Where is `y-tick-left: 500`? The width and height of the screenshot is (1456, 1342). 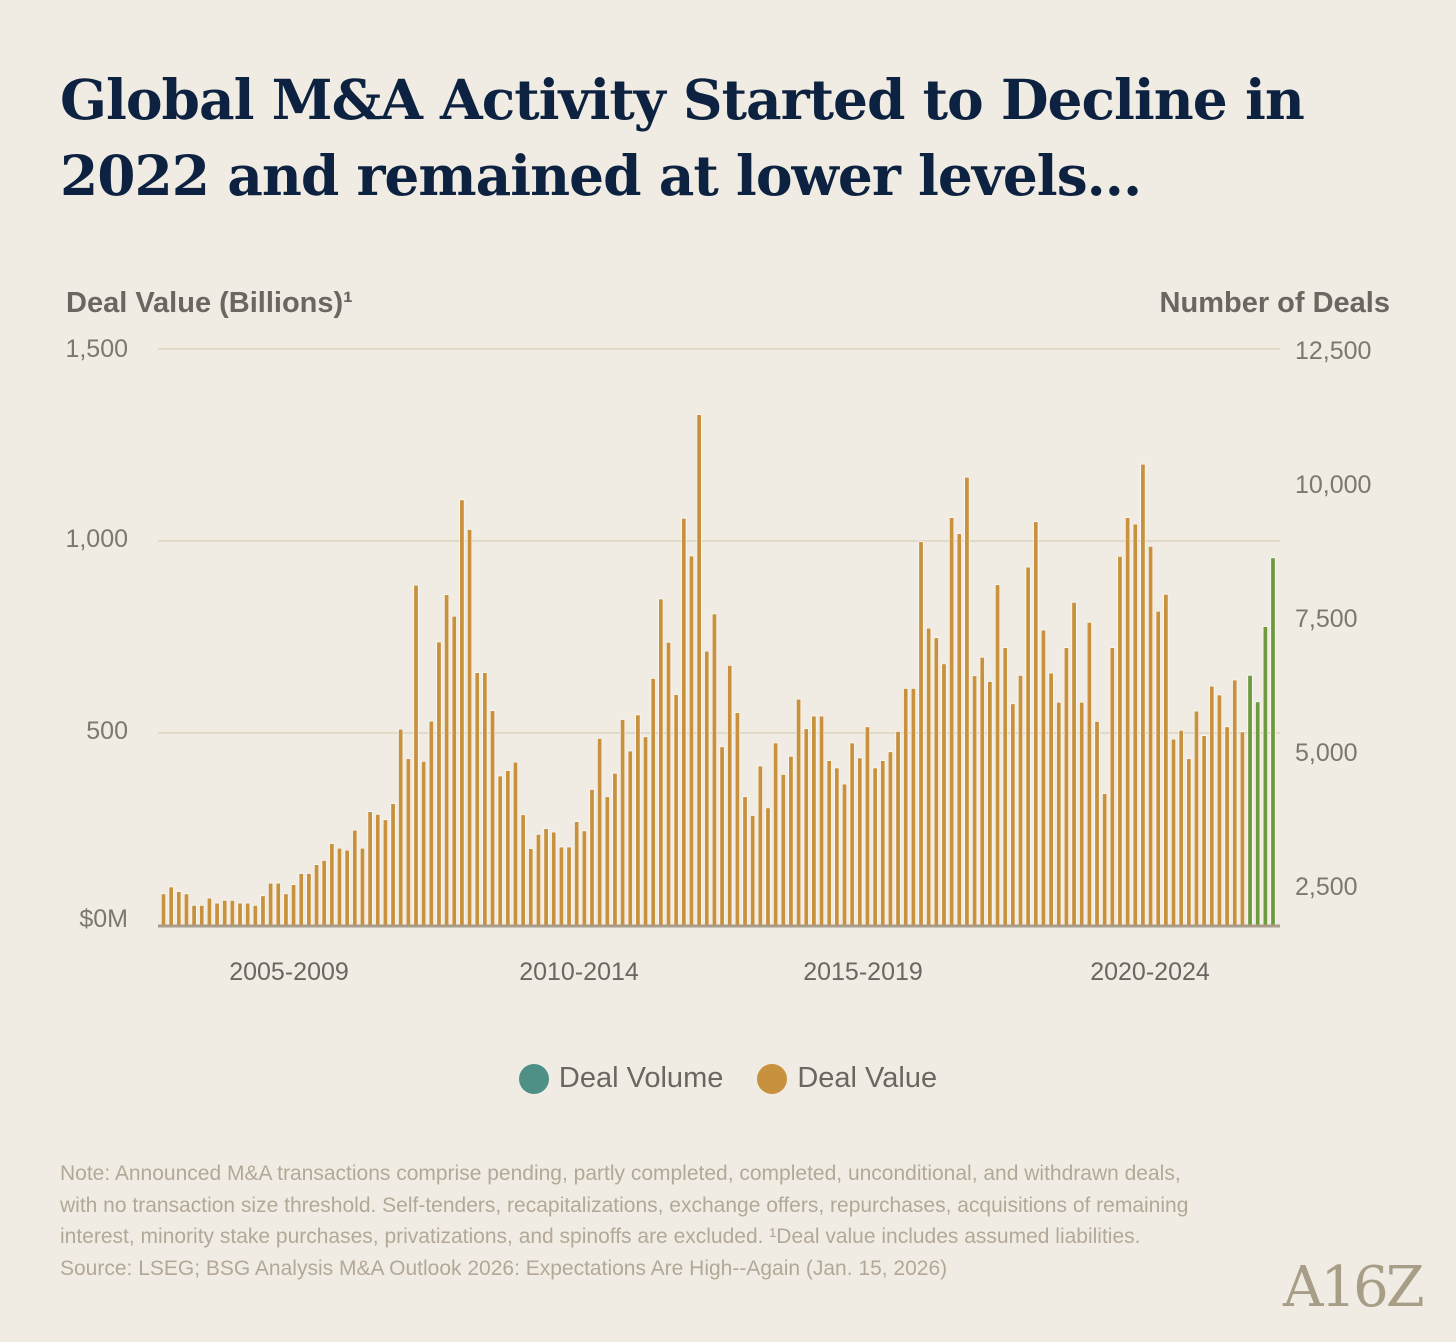
y-tick-left: 500 is located at coordinates (107, 731).